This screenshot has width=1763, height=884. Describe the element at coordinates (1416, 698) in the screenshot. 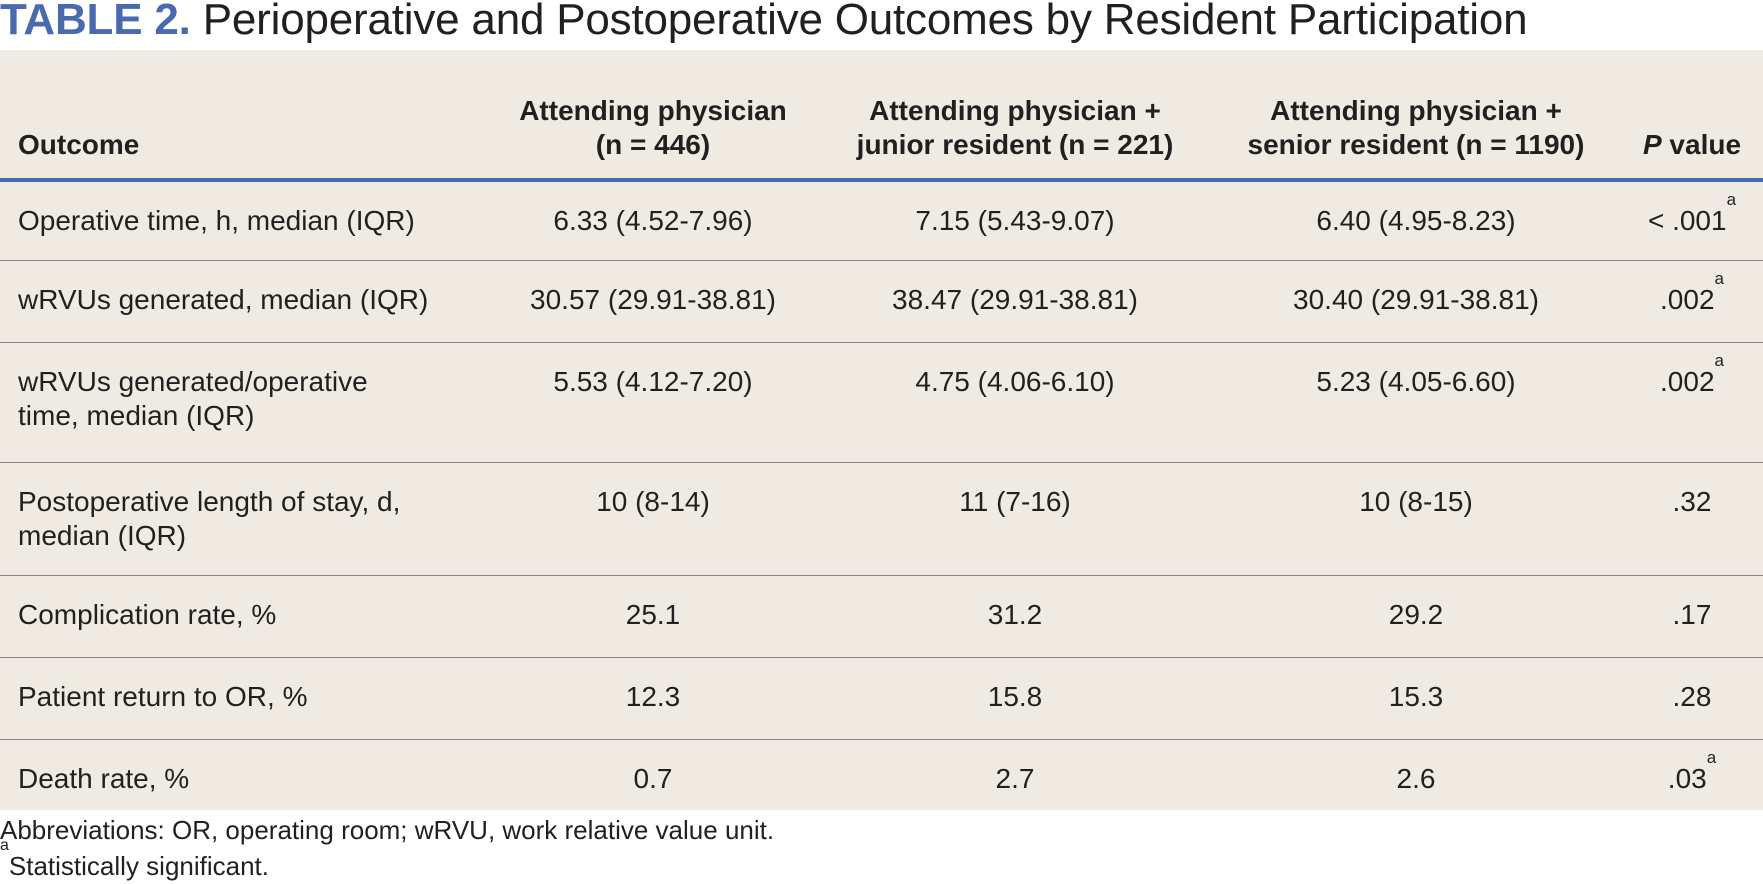

I see `cell-senior: 15.3` at that location.